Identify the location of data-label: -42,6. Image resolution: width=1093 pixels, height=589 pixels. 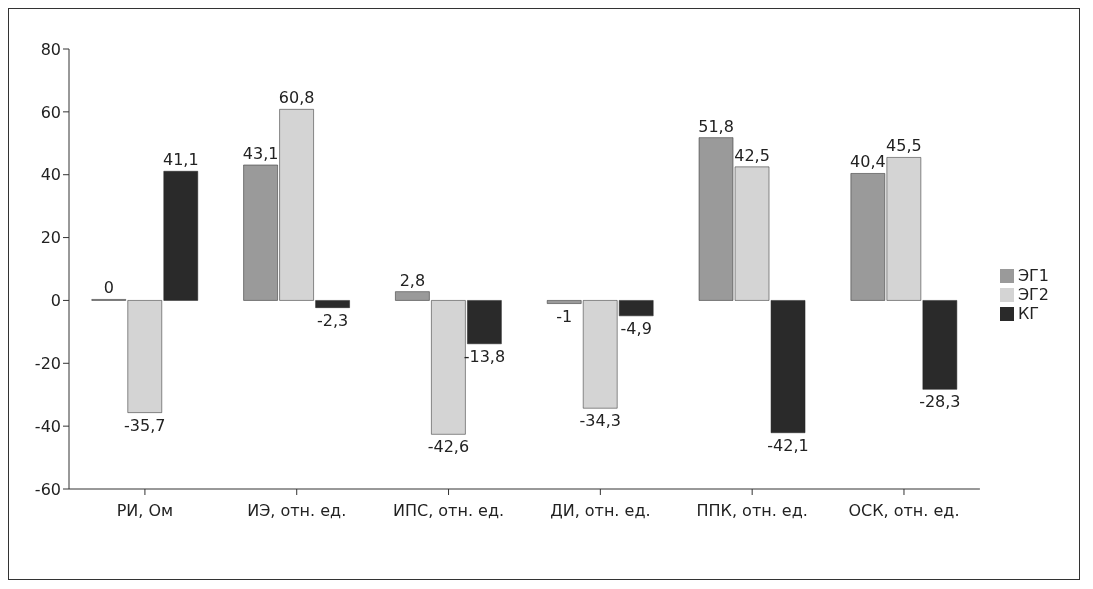
(448, 447).